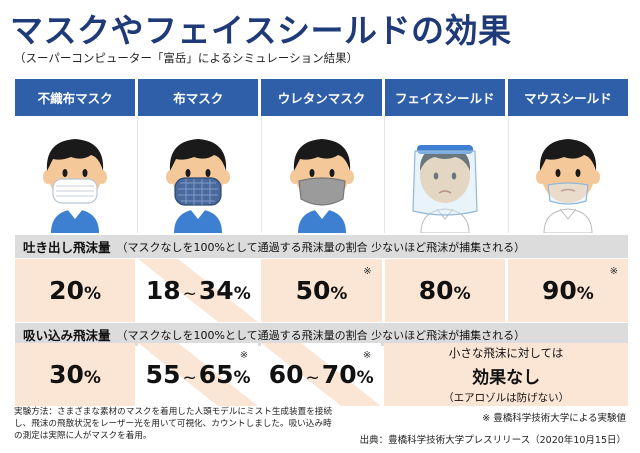 Image resolution: width=640 pixels, height=453 pixels. Describe the element at coordinates (67, 247) in the screenshot. I see `exhale-label: 吐き出し飛沫量` at that location.